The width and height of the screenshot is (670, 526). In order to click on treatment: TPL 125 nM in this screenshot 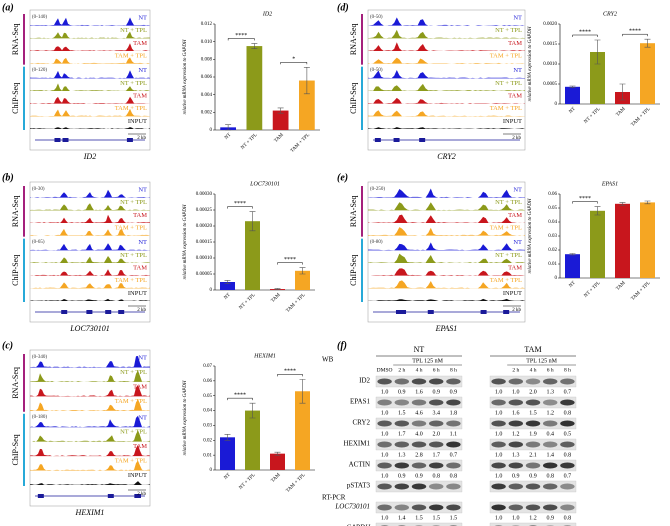, I will do `click(541, 361)`.